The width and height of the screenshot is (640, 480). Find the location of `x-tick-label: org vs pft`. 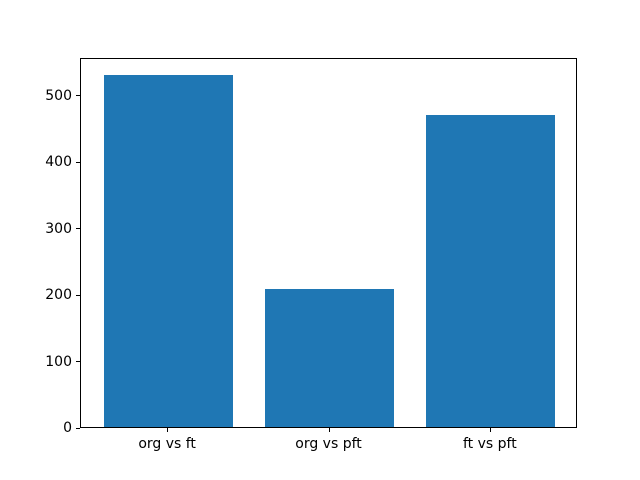

x-tick-label: org vs pft is located at coordinates (328, 444).